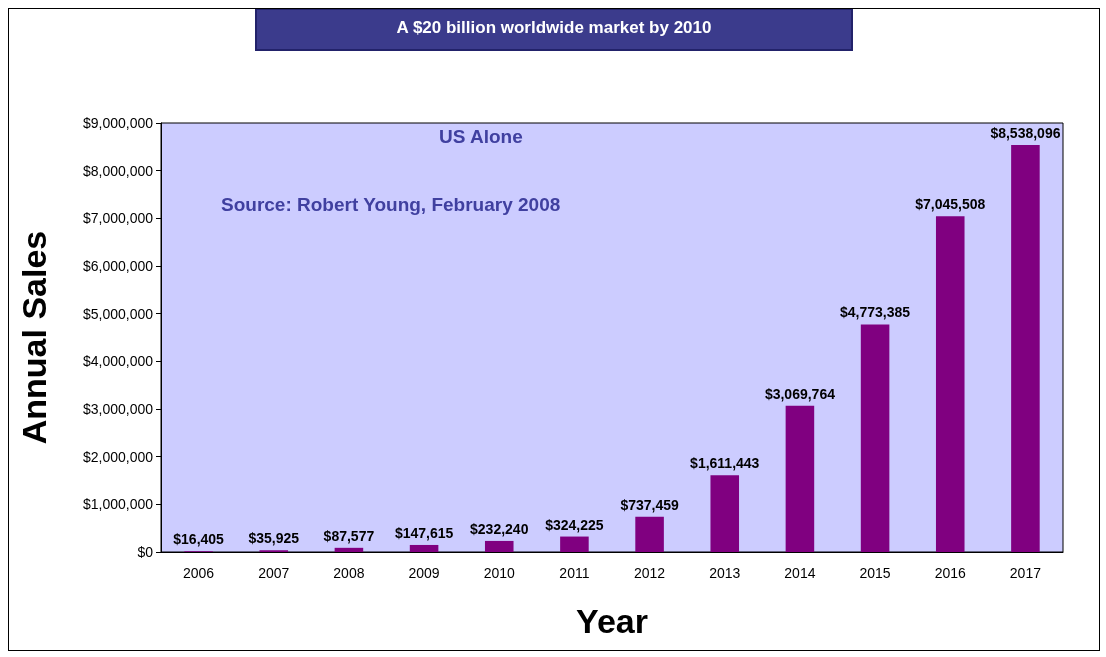 The width and height of the screenshot is (1106, 657). What do you see at coordinates (1025, 133) in the screenshot?
I see `data-label: $8,538,096` at bounding box center [1025, 133].